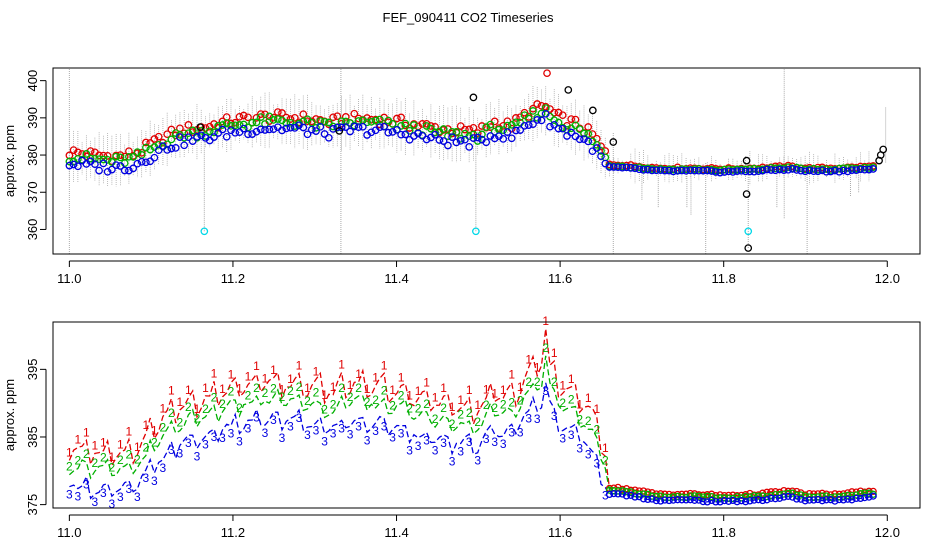 This screenshot has height=540, width=936. Describe the element at coordinates (69, 278) in the screenshot. I see `top-x-tick-label: 11.0` at that location.